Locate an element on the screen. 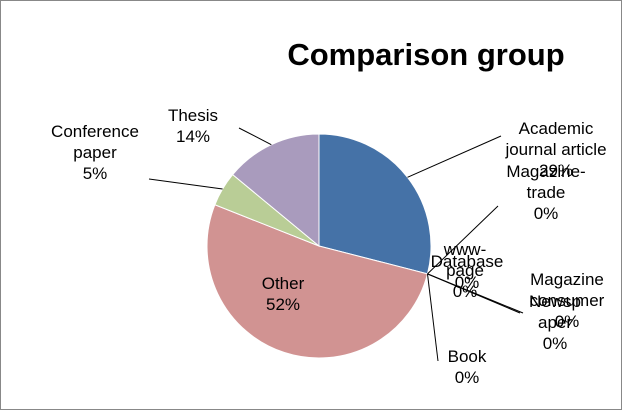 Image resolution: width=622 pixels, height=410 pixels. data-label: Database 0% is located at coordinates (467, 272).